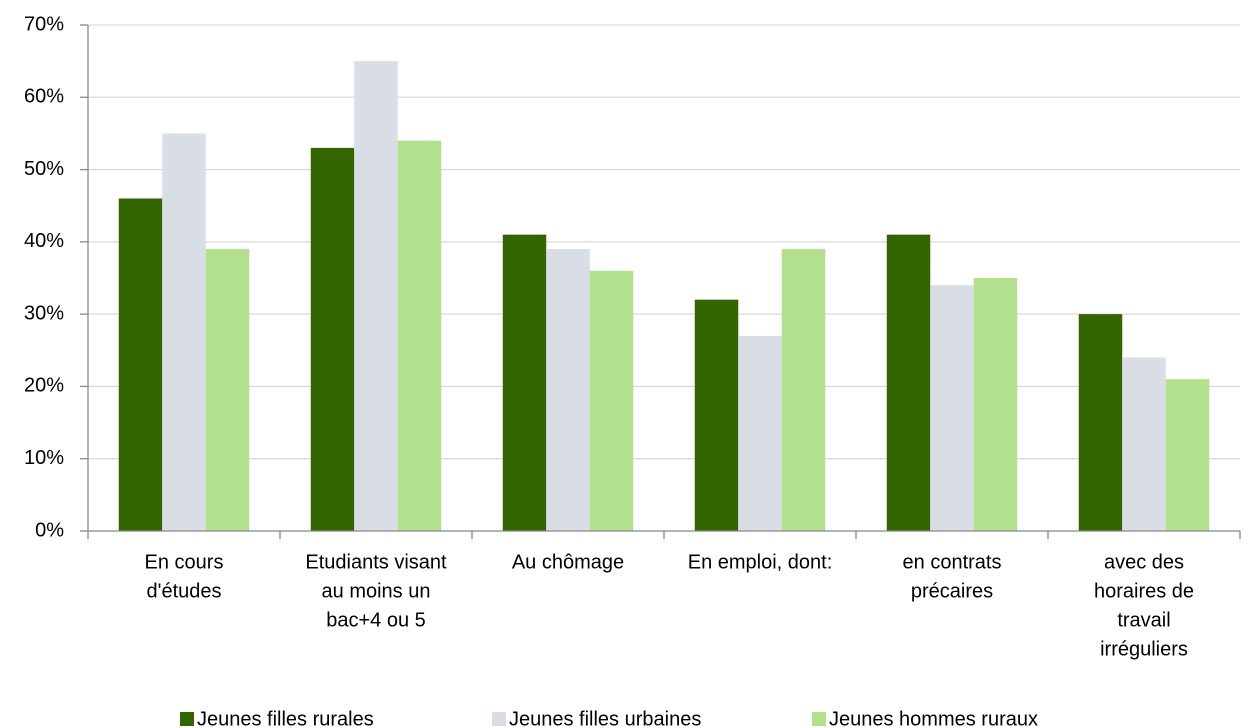 The image size is (1250, 728). I want to click on legend-label: Jeunes filles urbaines, so click(605, 718).